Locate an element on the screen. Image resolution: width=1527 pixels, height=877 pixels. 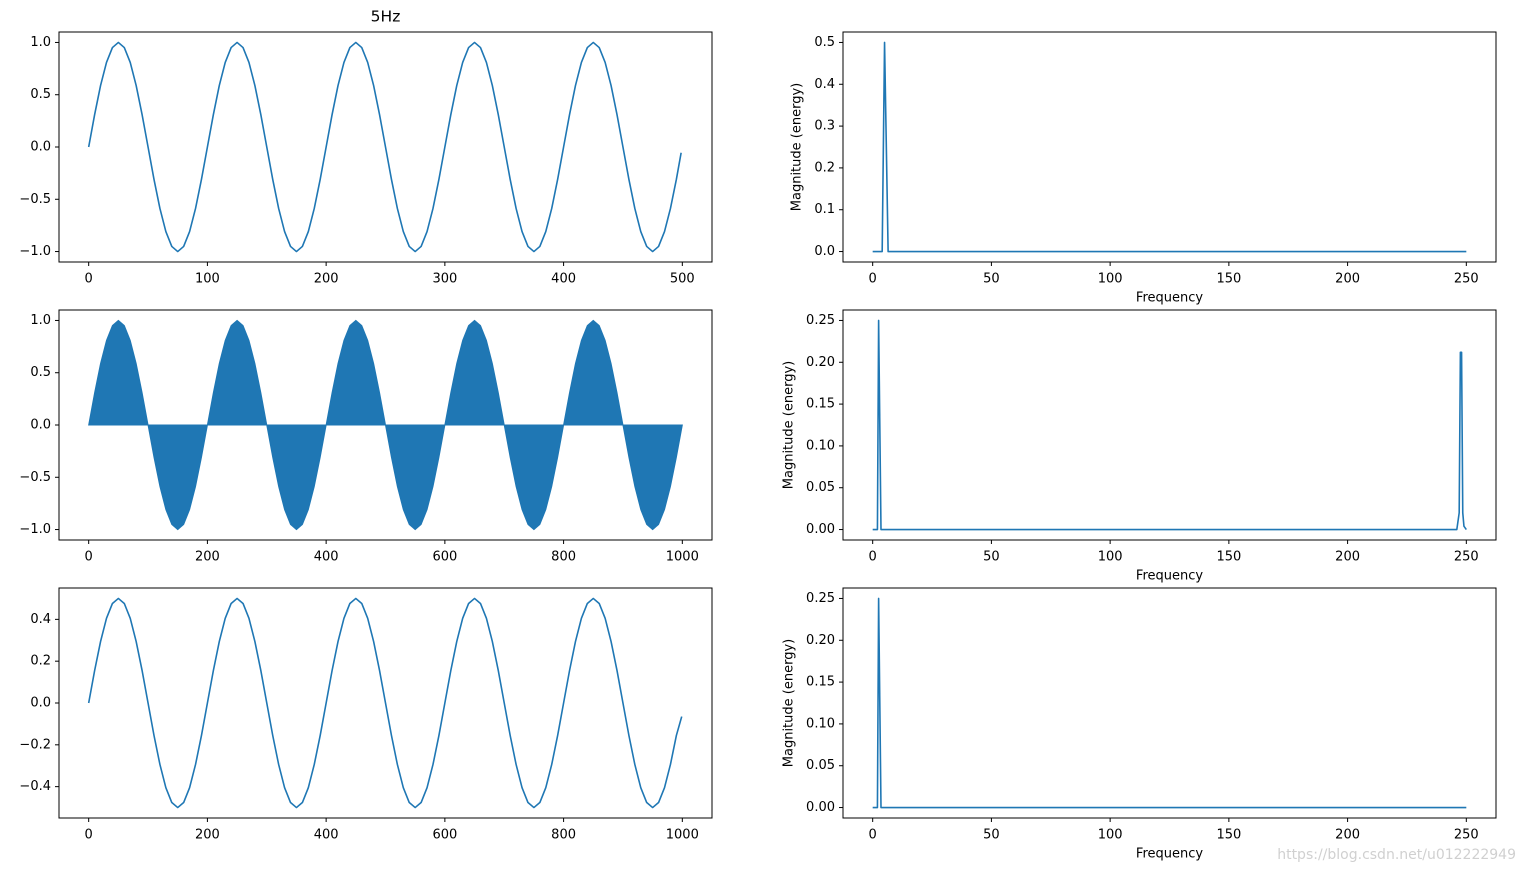
y-tick-label: 0.3 is located at coordinates (824, 126).